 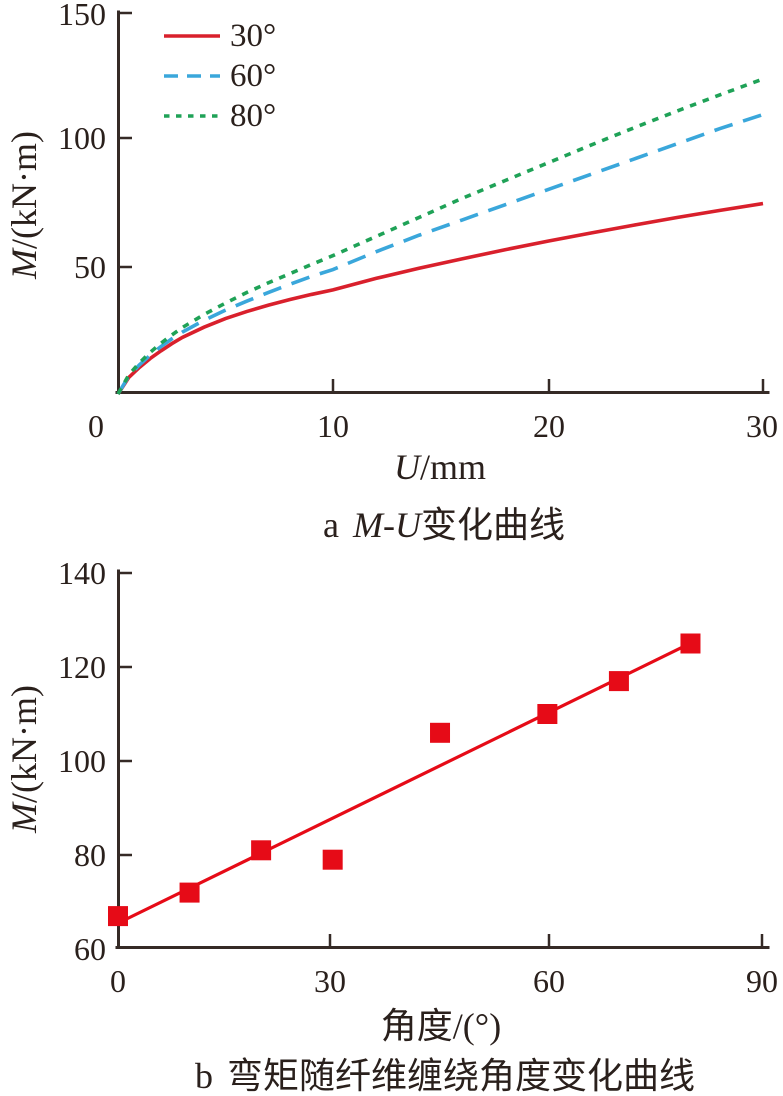 What do you see at coordinates (762, 981) in the screenshot?
I see `x-tick-90: 90` at bounding box center [762, 981].